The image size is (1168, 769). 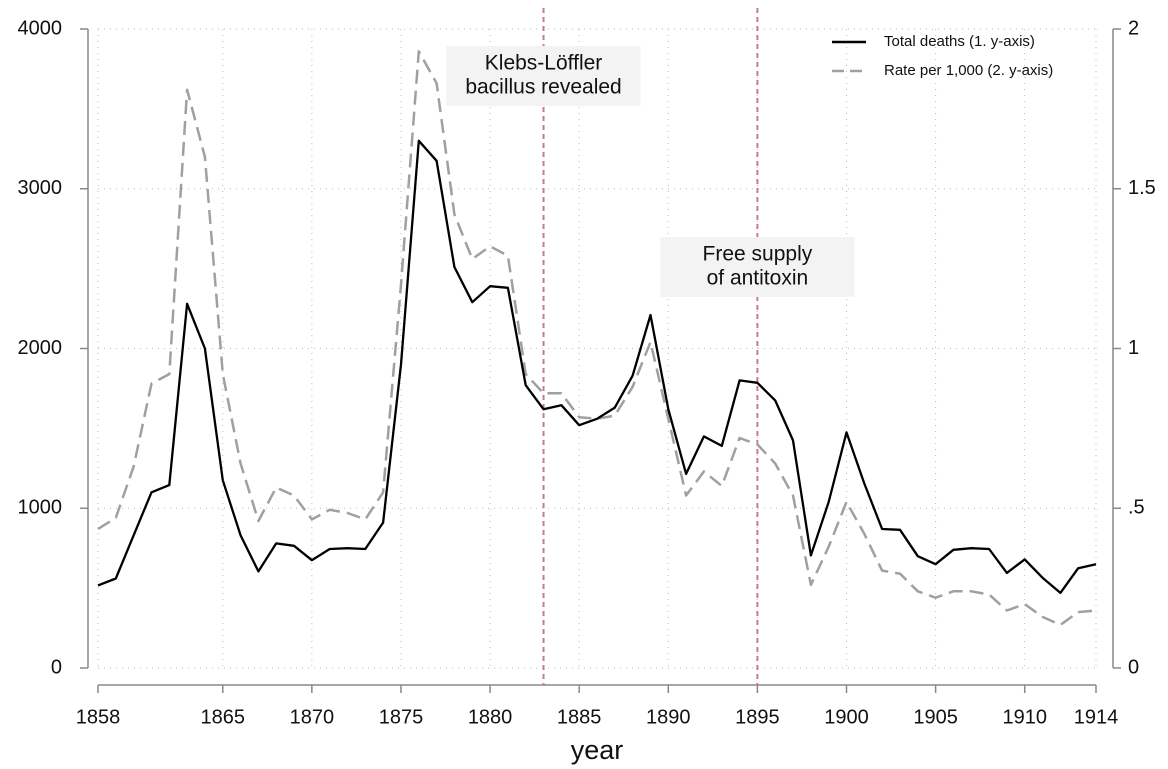 What do you see at coordinates (1133, 28) in the screenshot?
I see `y2-tick-label: 2` at bounding box center [1133, 28].